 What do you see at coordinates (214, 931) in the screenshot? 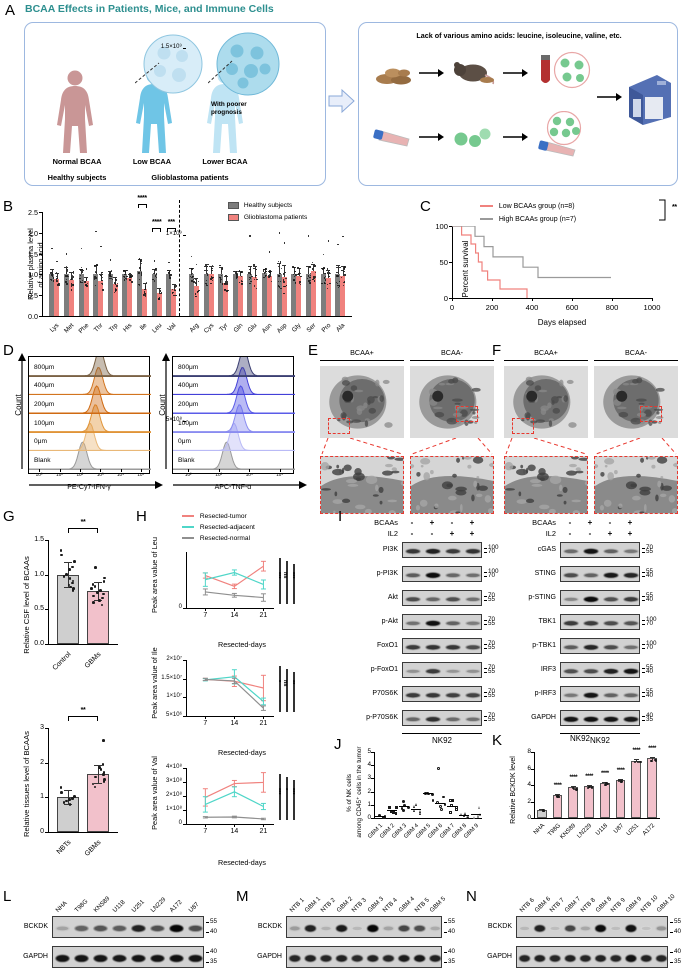
I see `blot-mw-label: 40` at bounding box center [214, 931].